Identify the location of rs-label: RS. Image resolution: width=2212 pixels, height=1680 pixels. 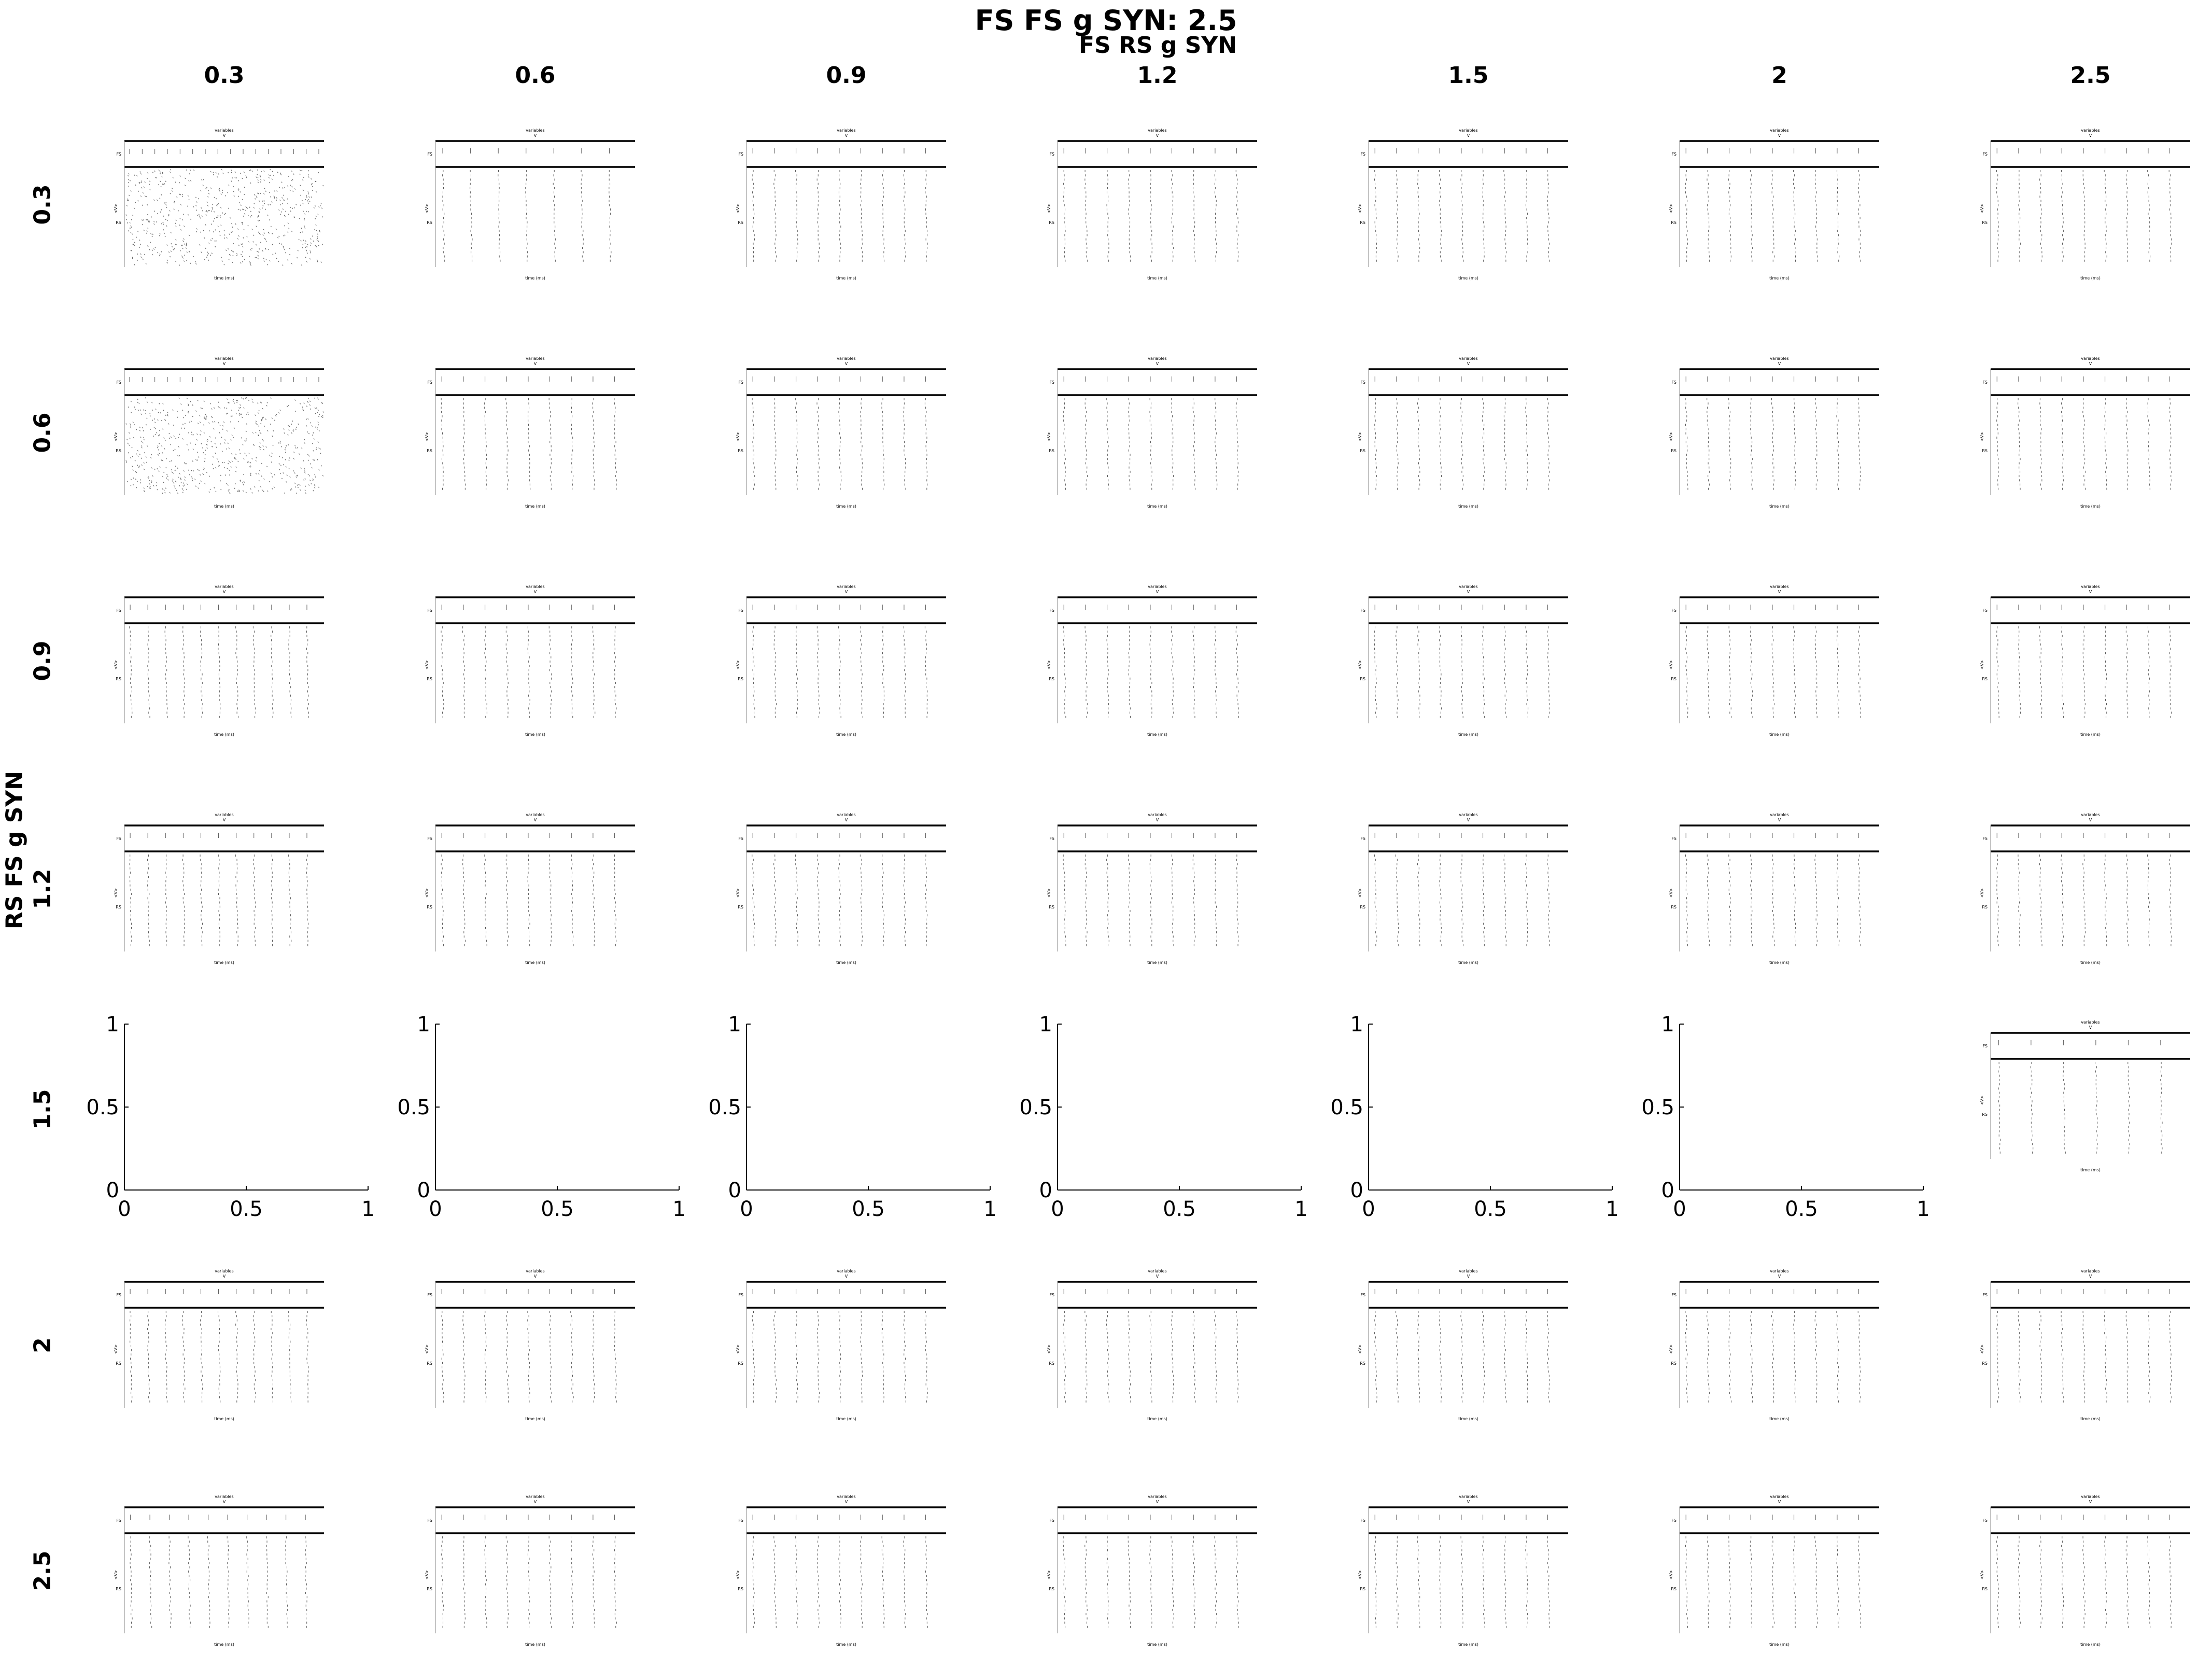
(1051, 679).